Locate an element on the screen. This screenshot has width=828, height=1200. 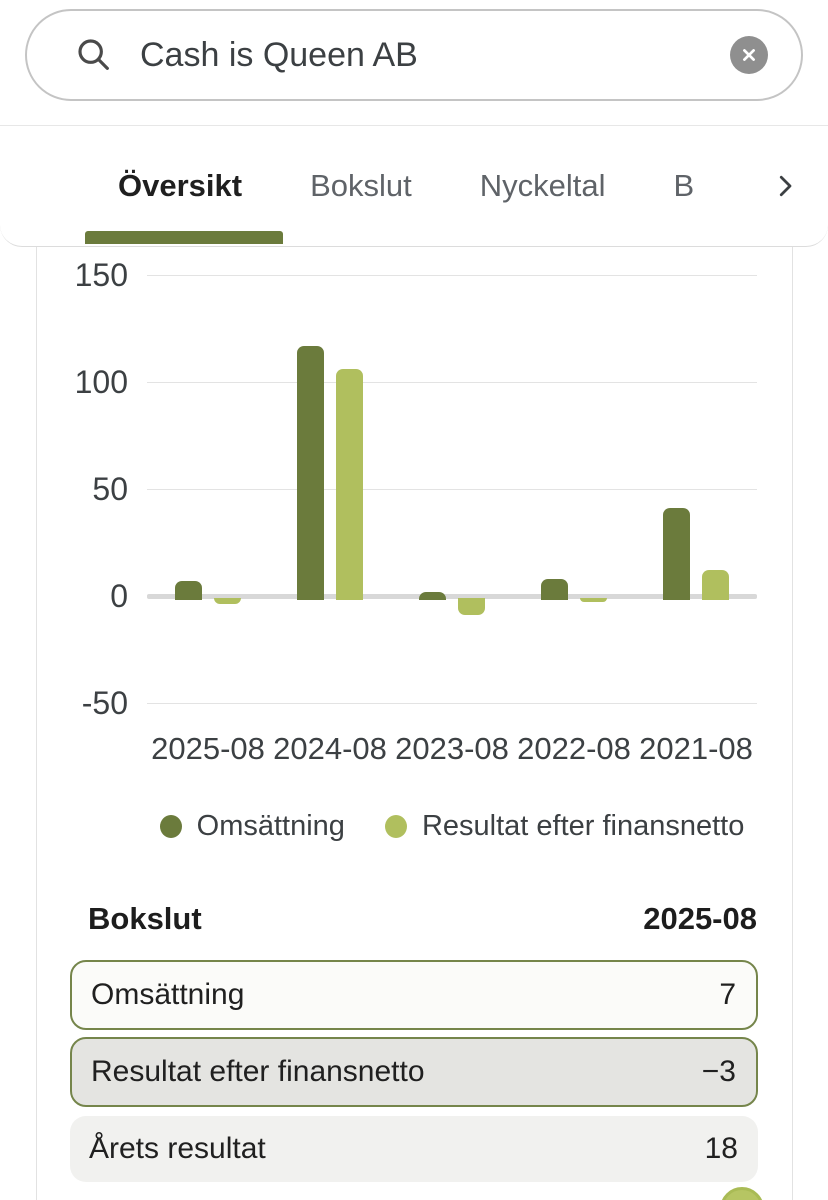
table-row-omsattning: Omsättning 7 is located at coordinates (414, 995).